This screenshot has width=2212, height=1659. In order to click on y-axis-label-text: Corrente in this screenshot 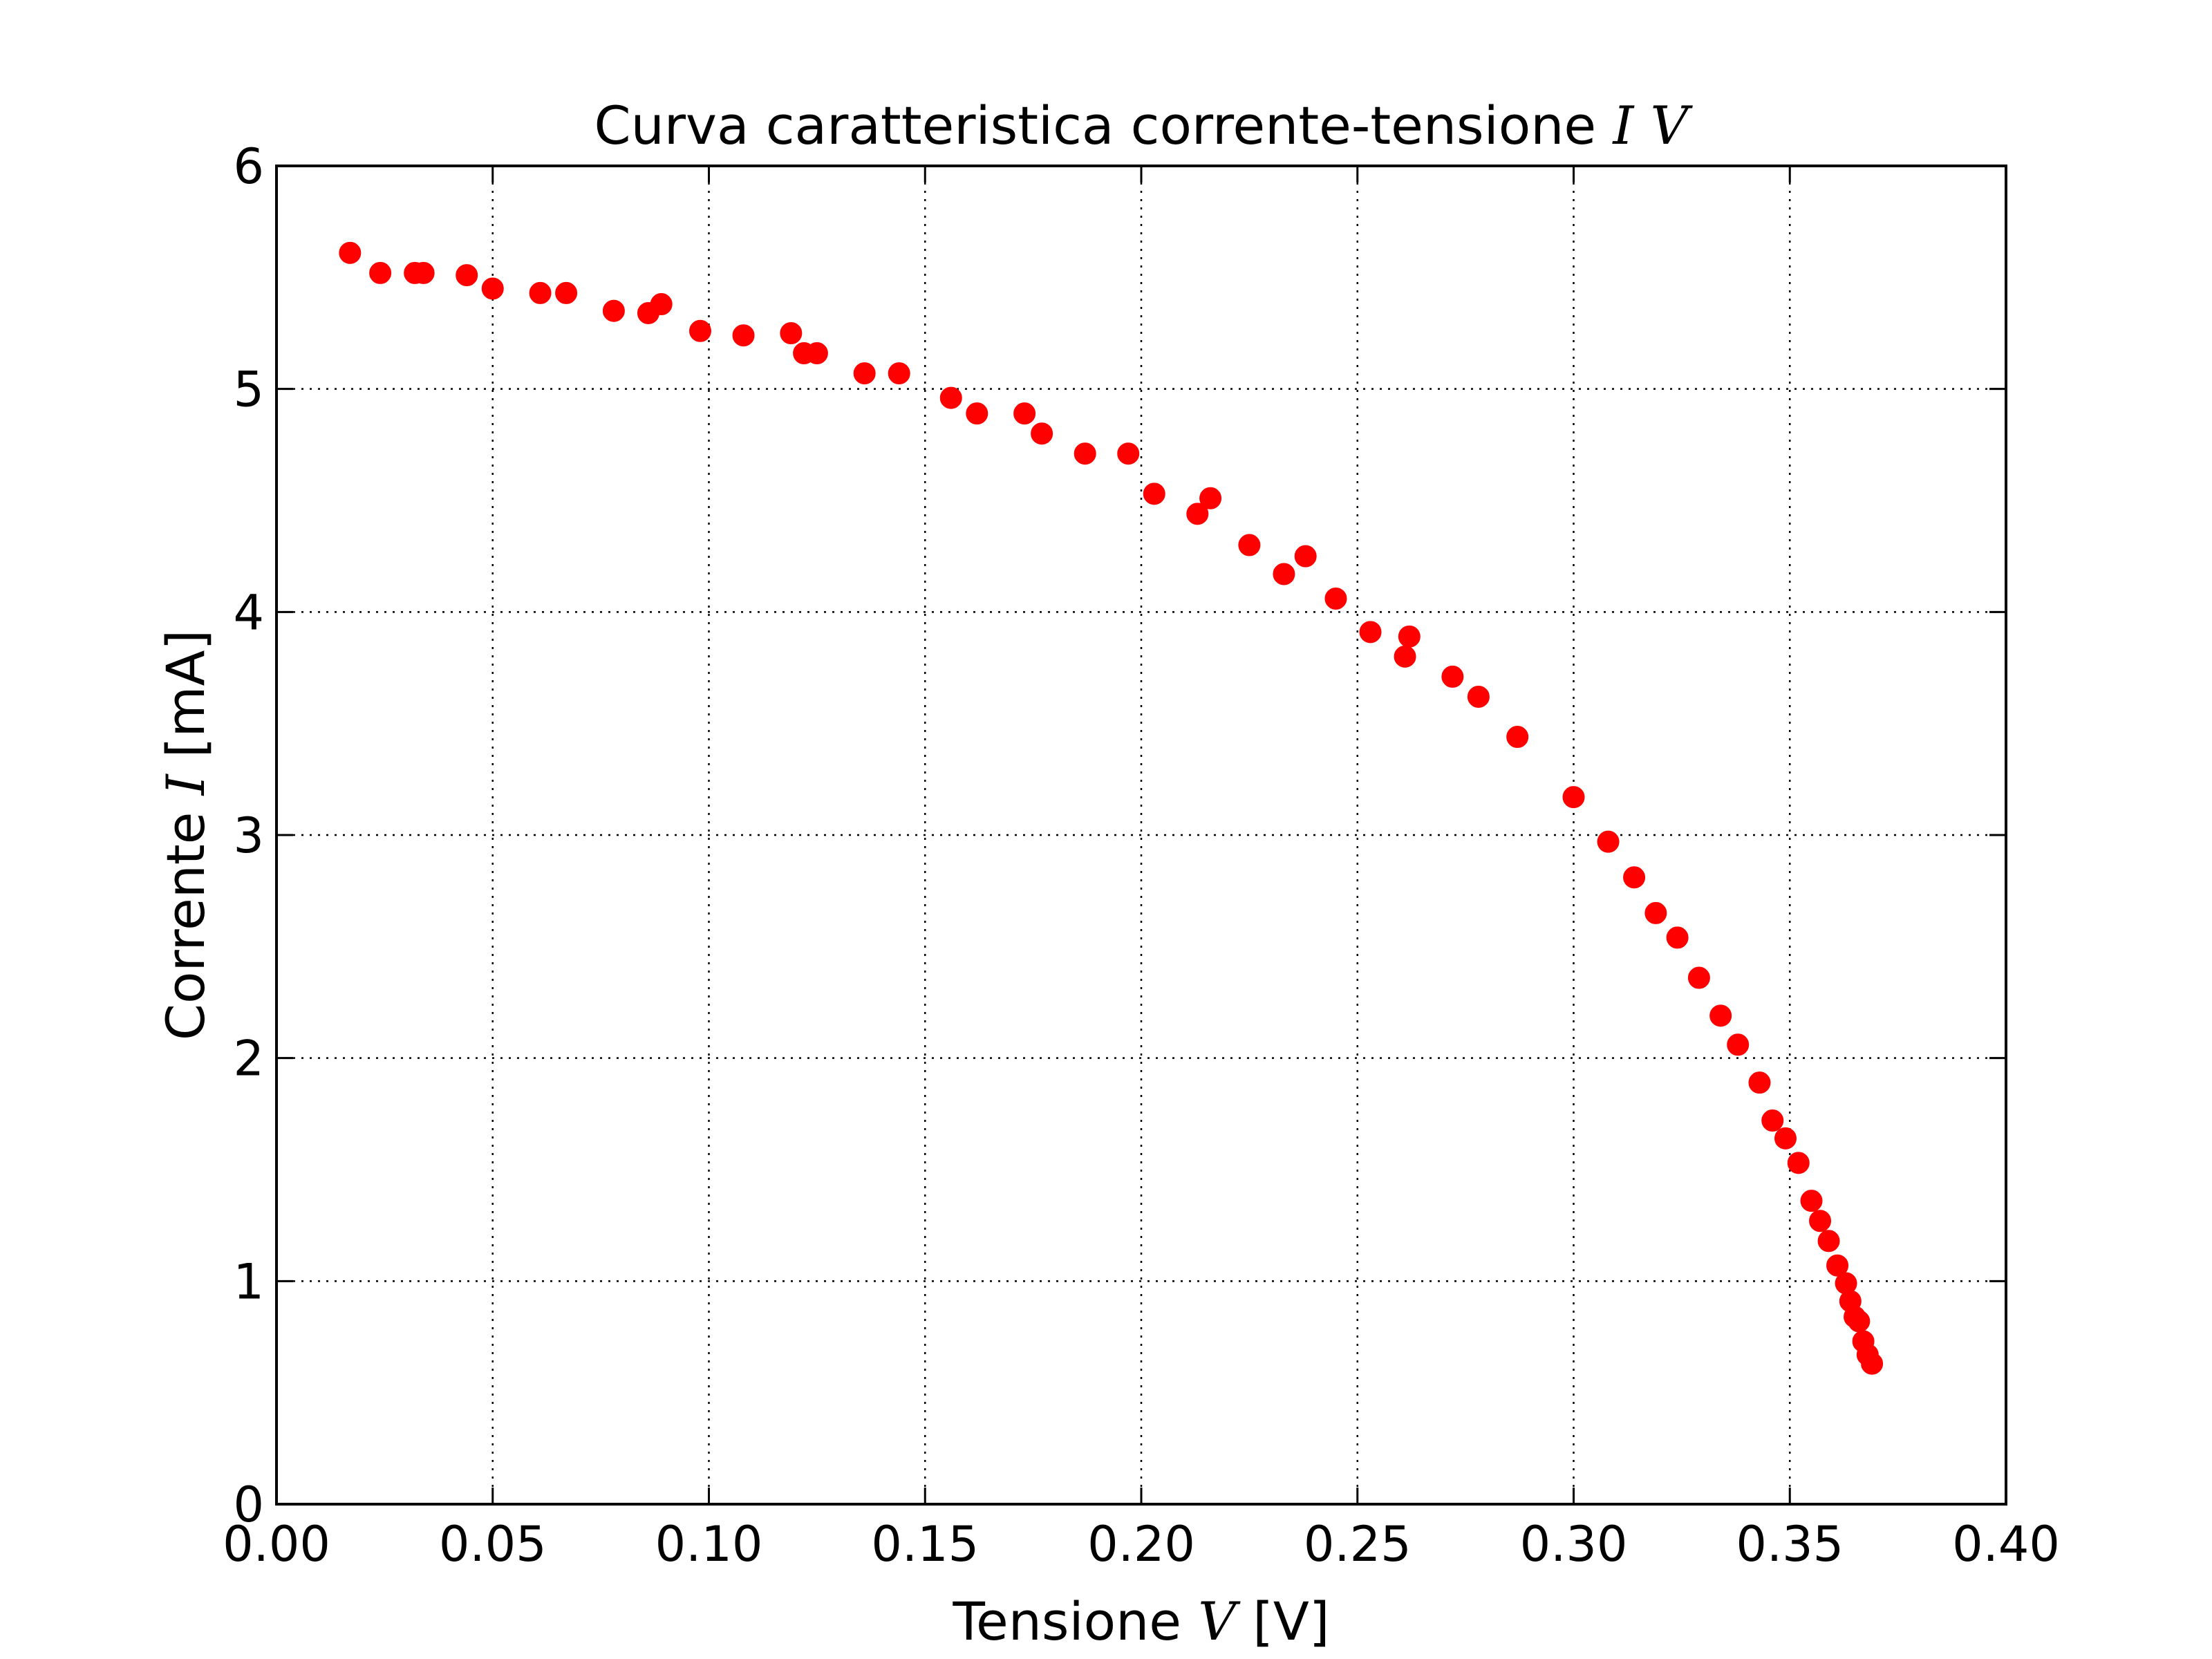, I will do `click(185, 917)`.